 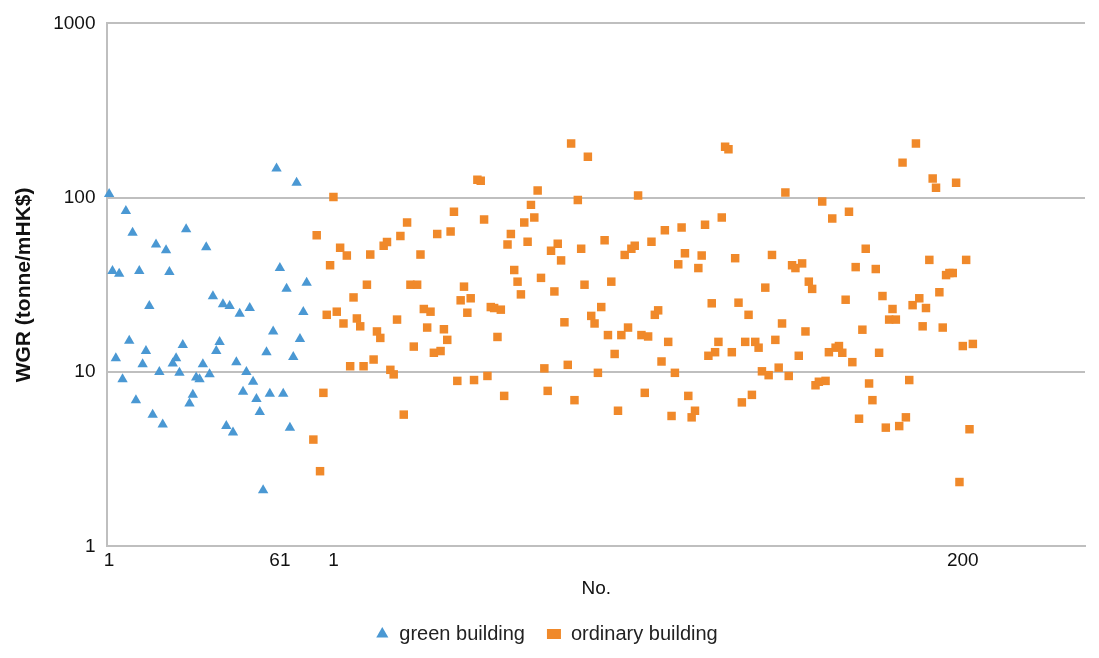 I want to click on x-tick-label: 61, so click(x=280, y=560).